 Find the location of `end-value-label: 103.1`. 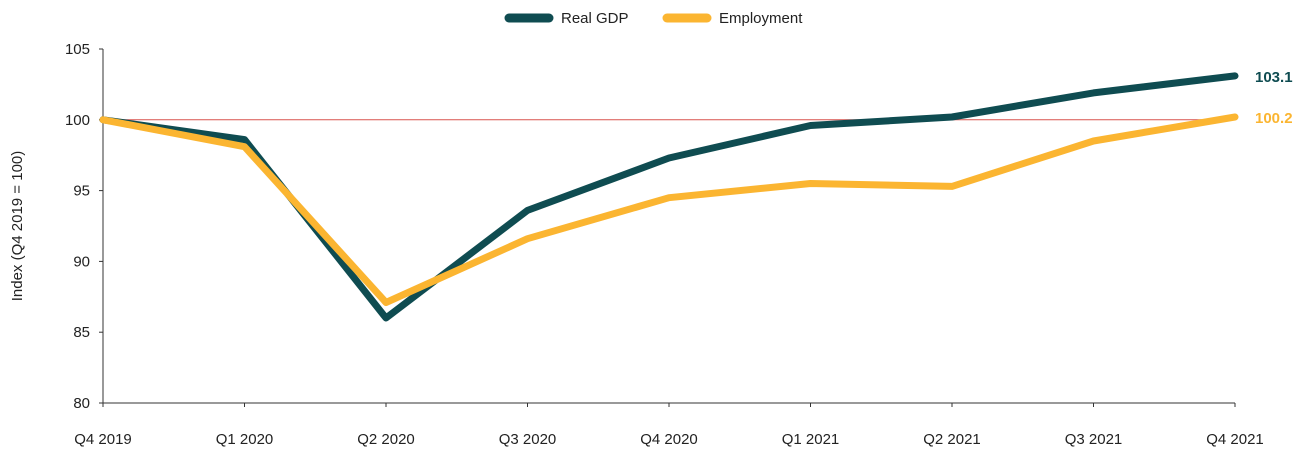

end-value-label: 103.1 is located at coordinates (1274, 77).